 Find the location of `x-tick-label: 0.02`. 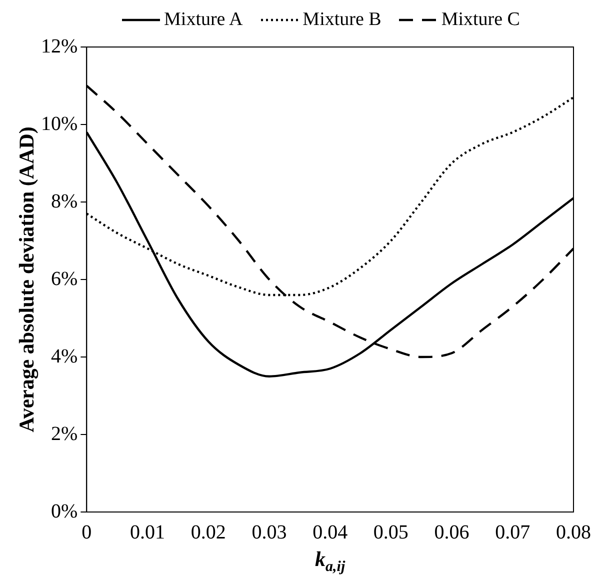

x-tick-label: 0.02 is located at coordinates (208, 532).